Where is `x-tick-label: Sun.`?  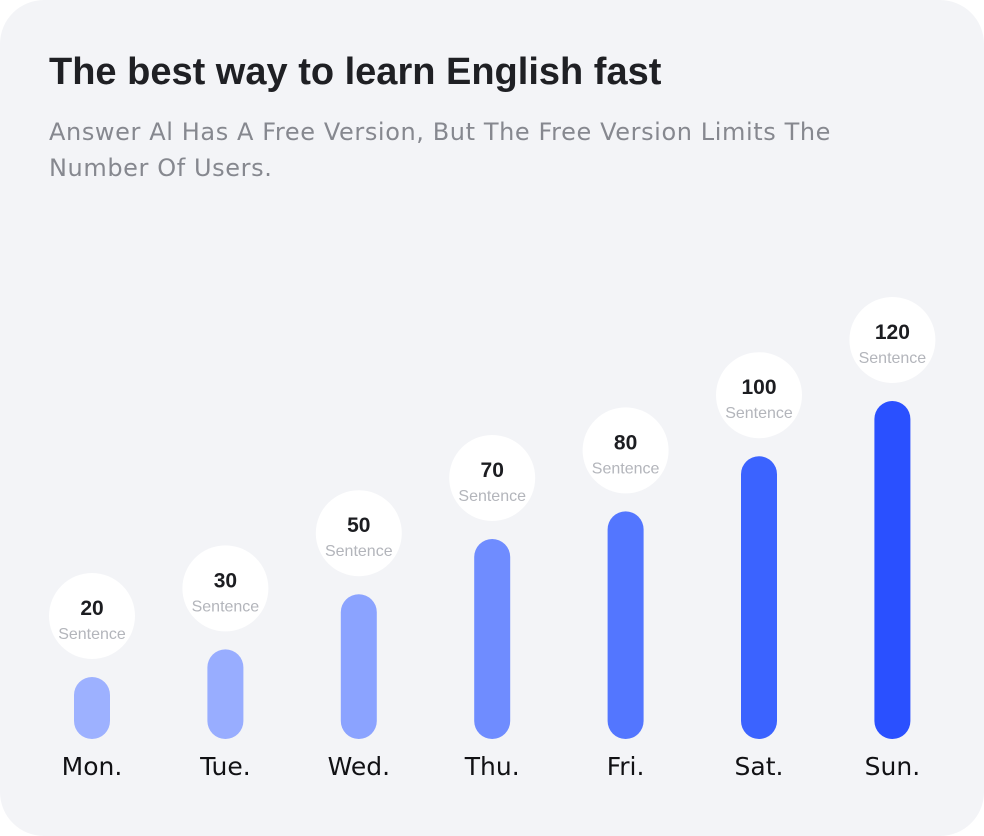
x-tick-label: Sun. is located at coordinates (893, 766).